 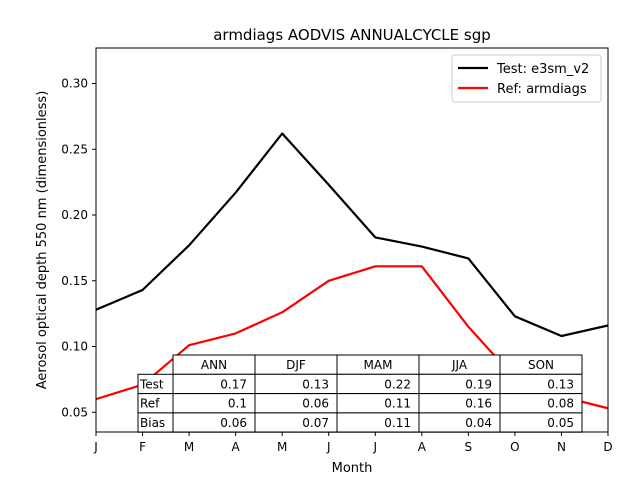 What do you see at coordinates (74, 215) in the screenshot?
I see `y-tick-label: 0.20` at bounding box center [74, 215].